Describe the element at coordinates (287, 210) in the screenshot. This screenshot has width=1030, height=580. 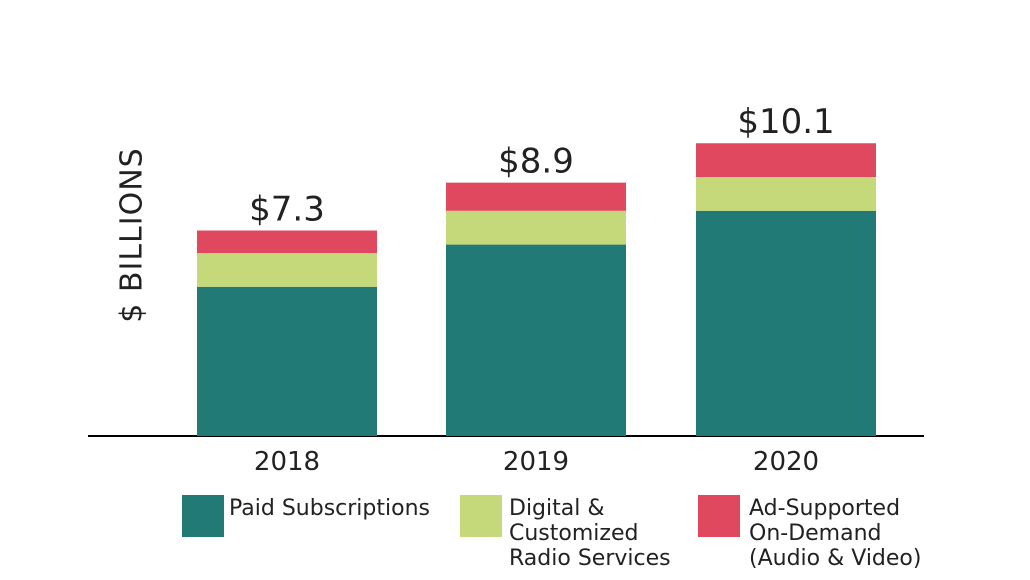
I see `total-label-2018: $7.3` at that location.